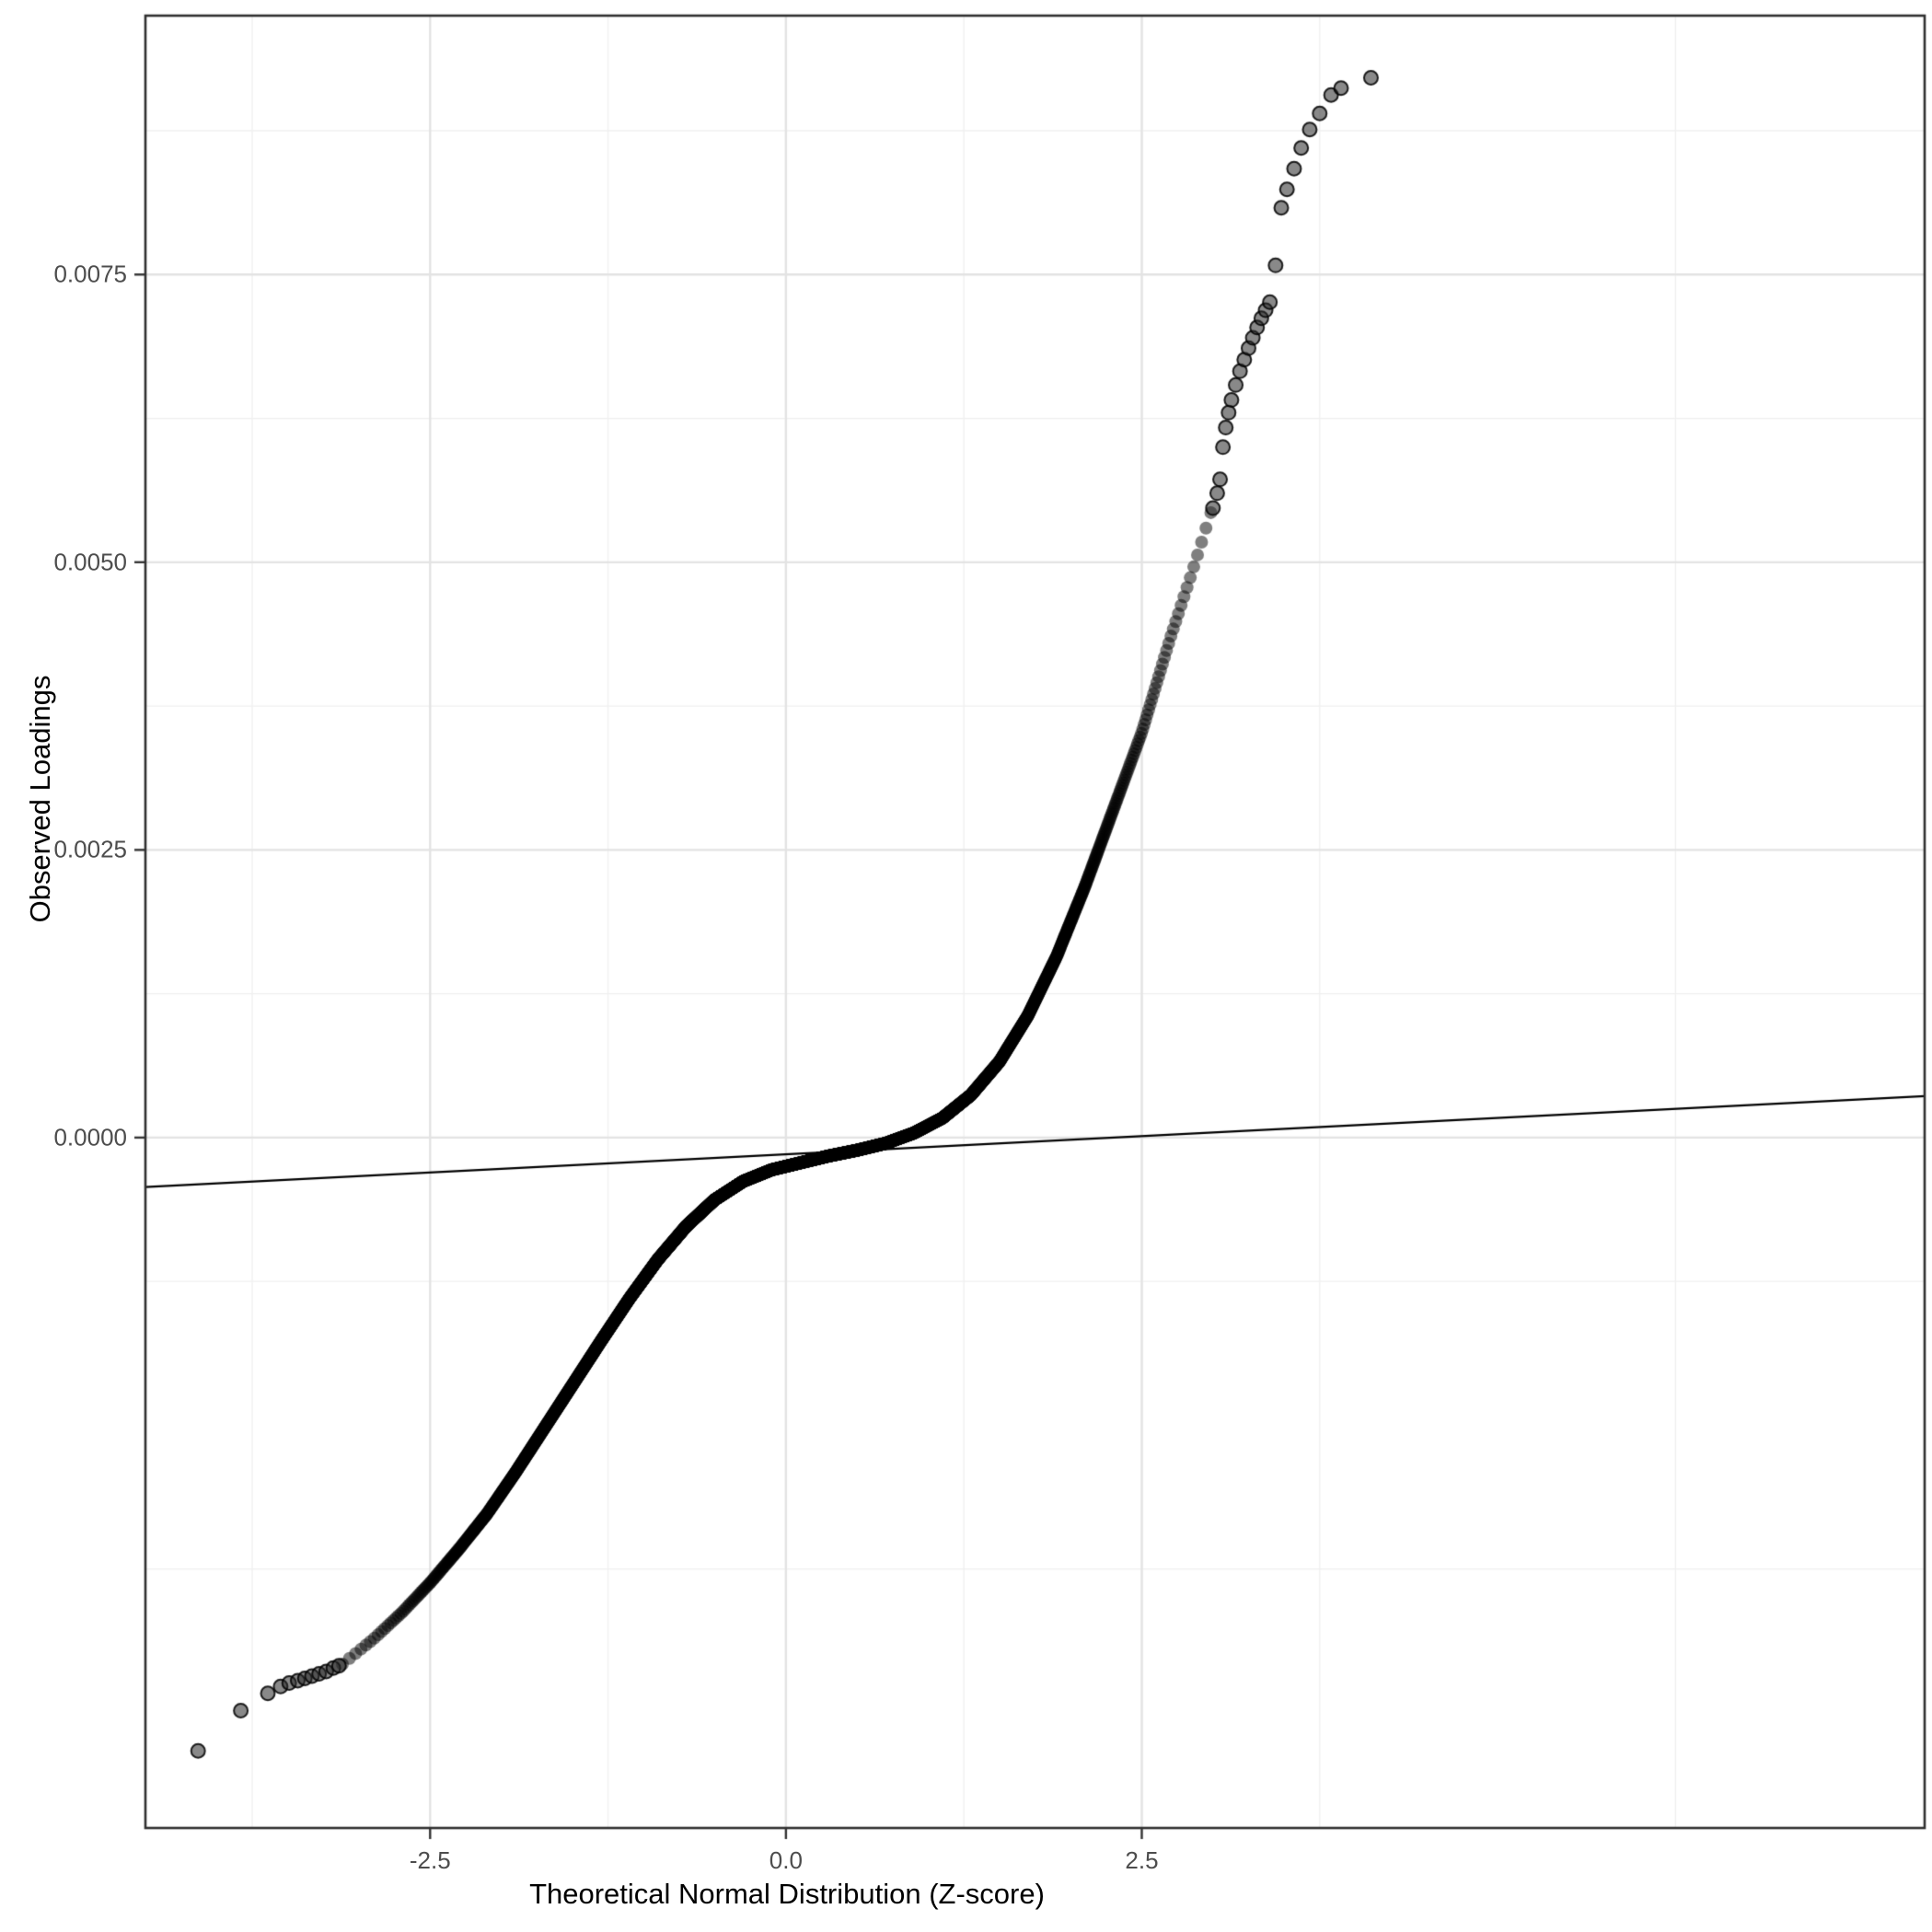 The width and height of the screenshot is (1932, 1932). I want to click on y-tick-label: 0.0050, so click(90, 562).